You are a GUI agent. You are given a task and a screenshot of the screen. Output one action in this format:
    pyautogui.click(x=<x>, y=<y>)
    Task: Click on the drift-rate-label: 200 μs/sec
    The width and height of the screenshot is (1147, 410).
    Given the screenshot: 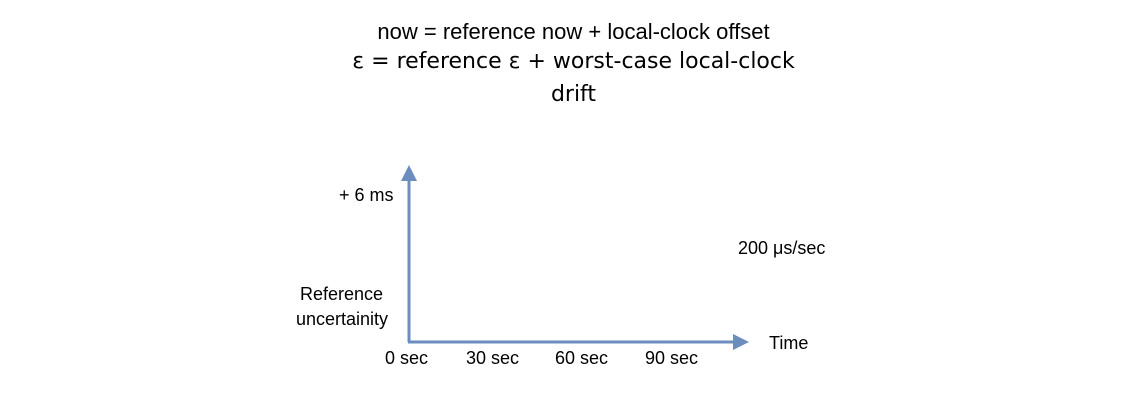 What is the action you would take?
    pyautogui.click(x=782, y=248)
    